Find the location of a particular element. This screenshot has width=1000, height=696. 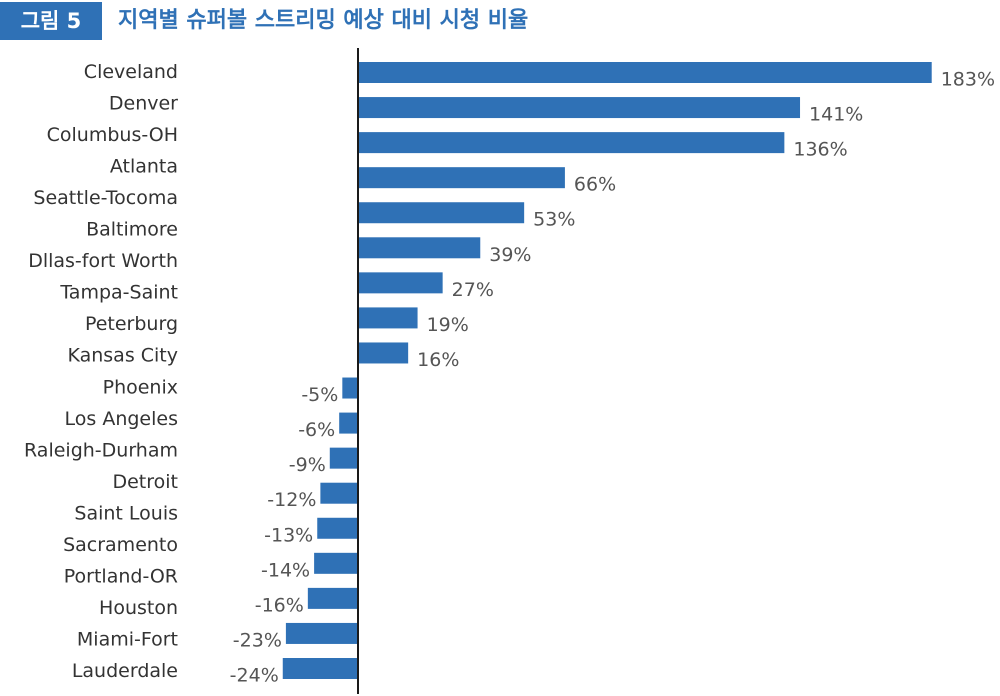

category-label: Baltimore is located at coordinates (132, 230).